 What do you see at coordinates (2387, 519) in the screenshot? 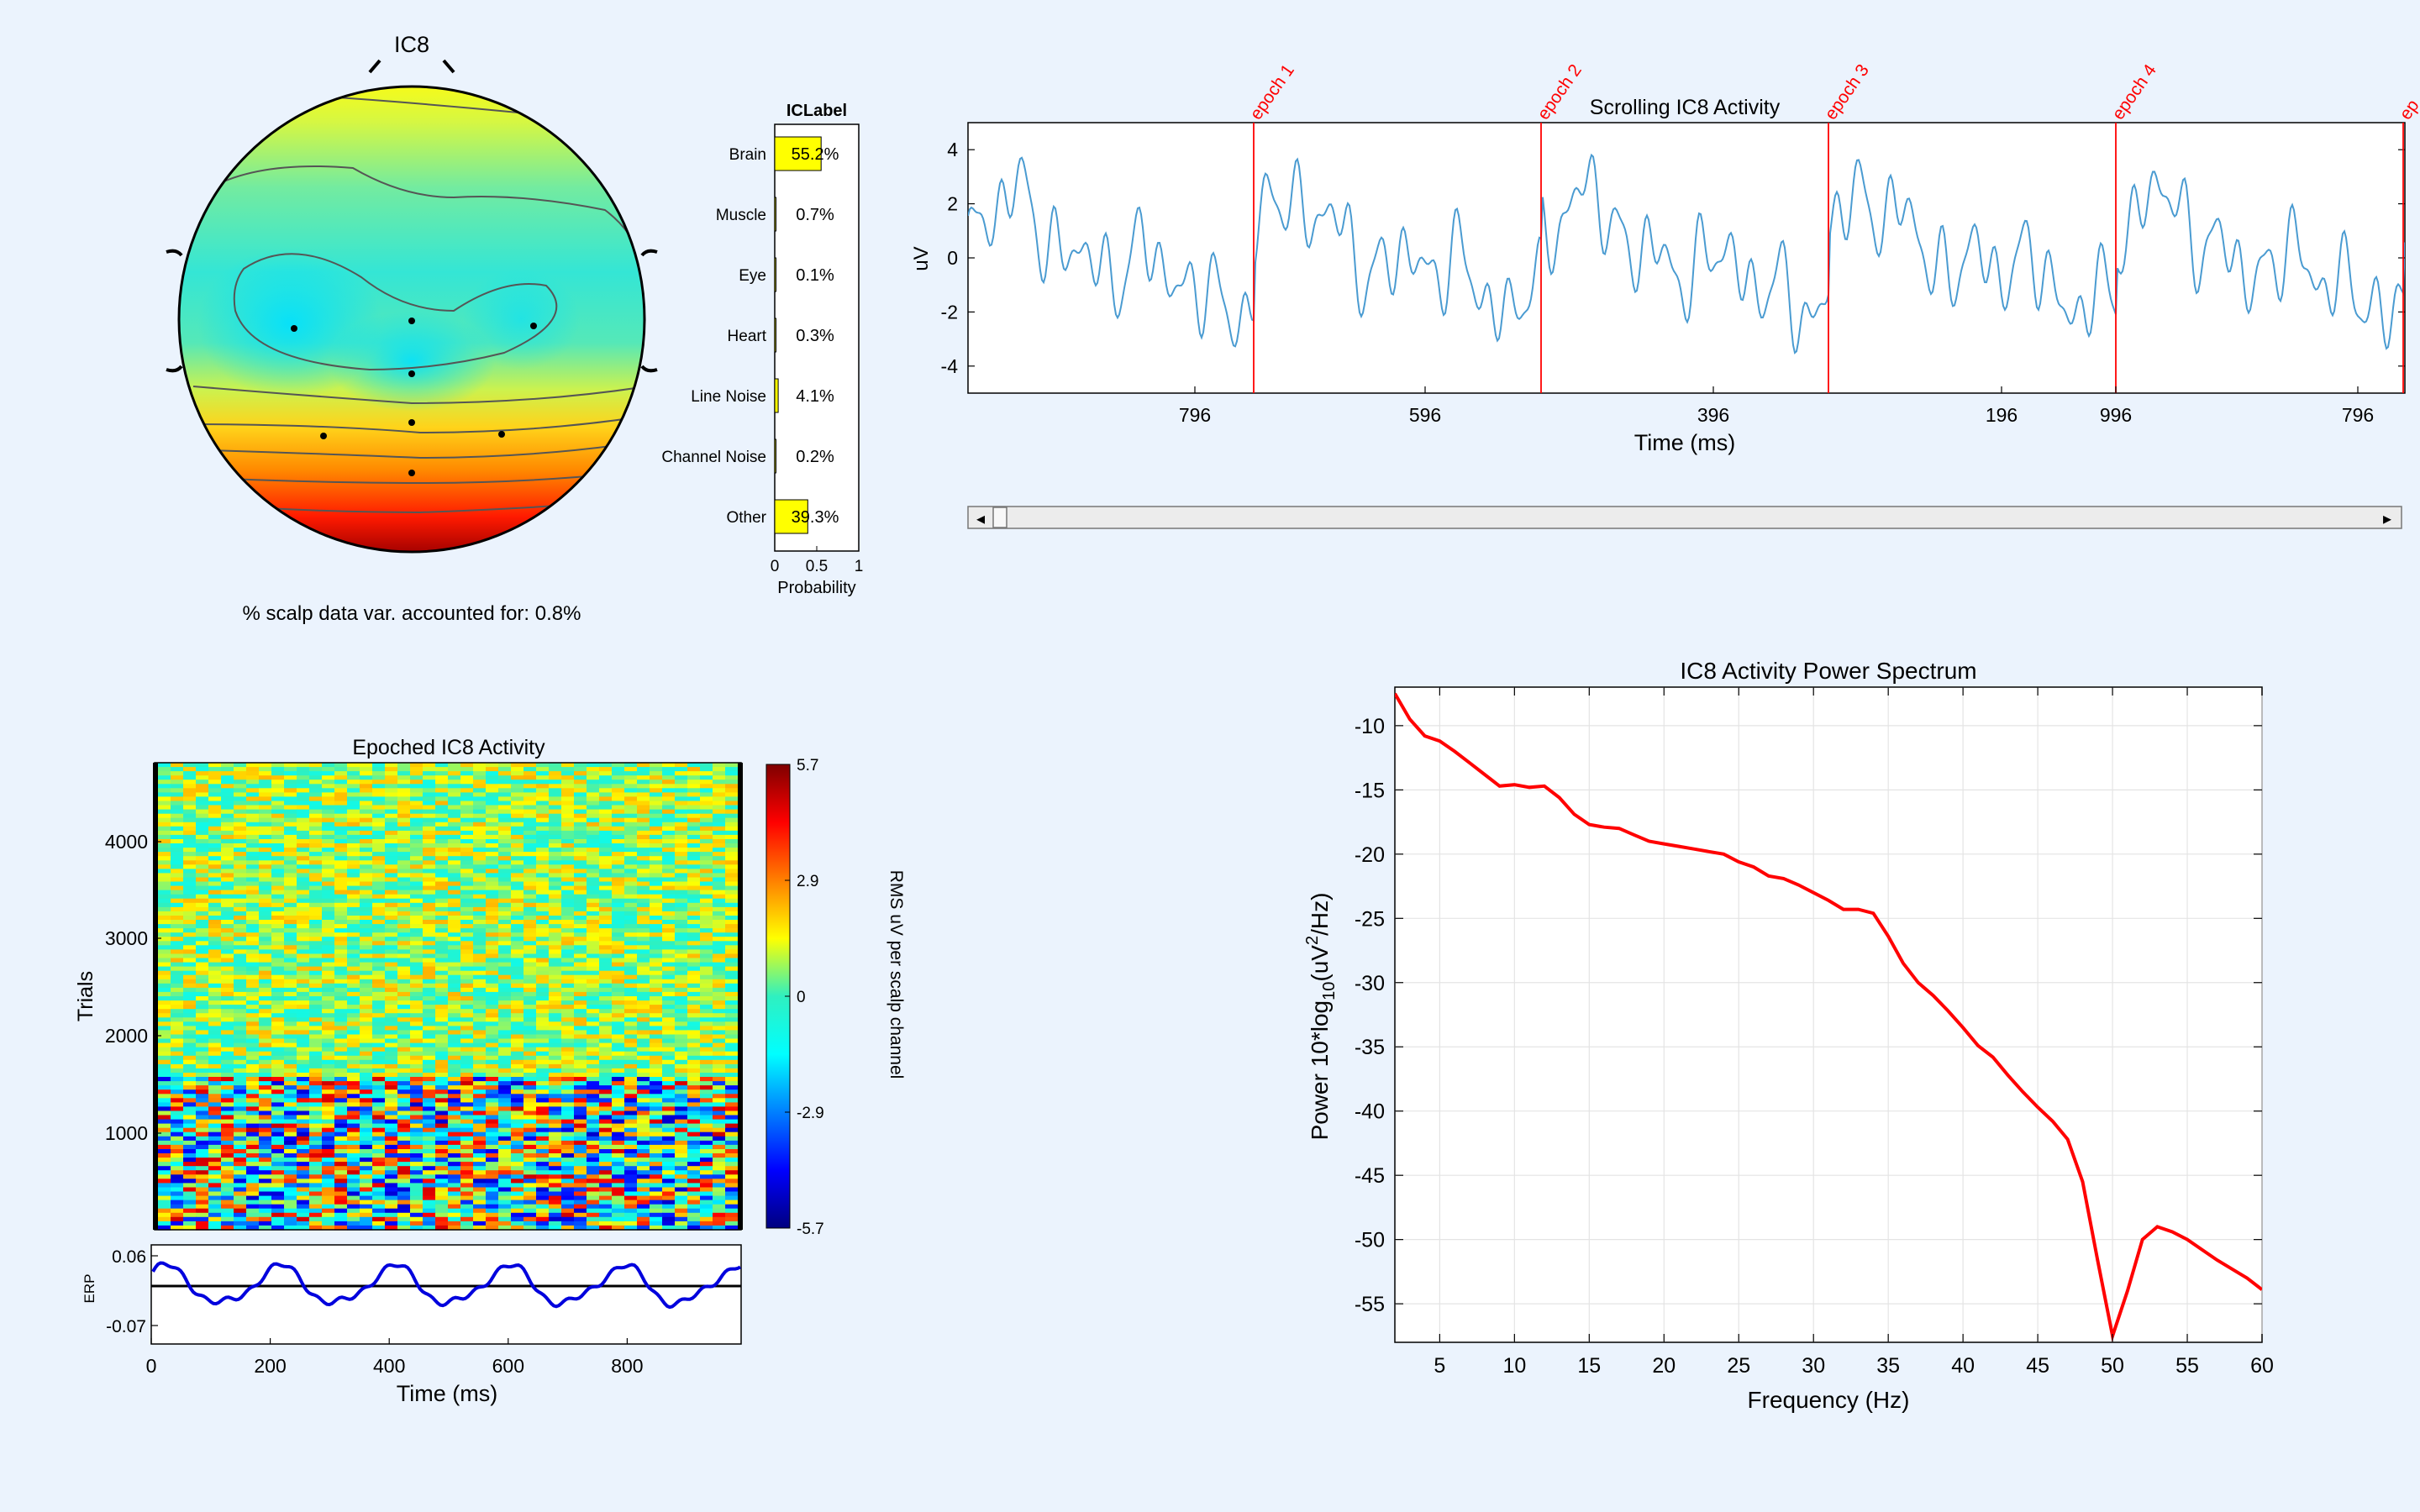
I see `scrollbar-right-arrow: ▸` at bounding box center [2387, 519].